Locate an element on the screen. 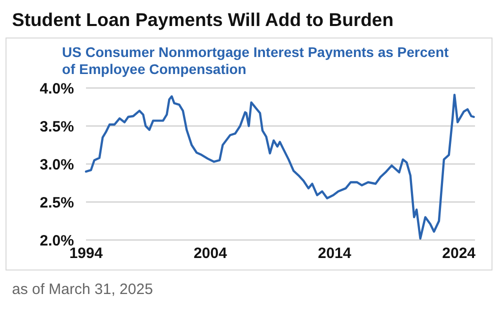 This screenshot has height=309, width=500. y-tick-label: 3.5% is located at coordinates (57, 127).